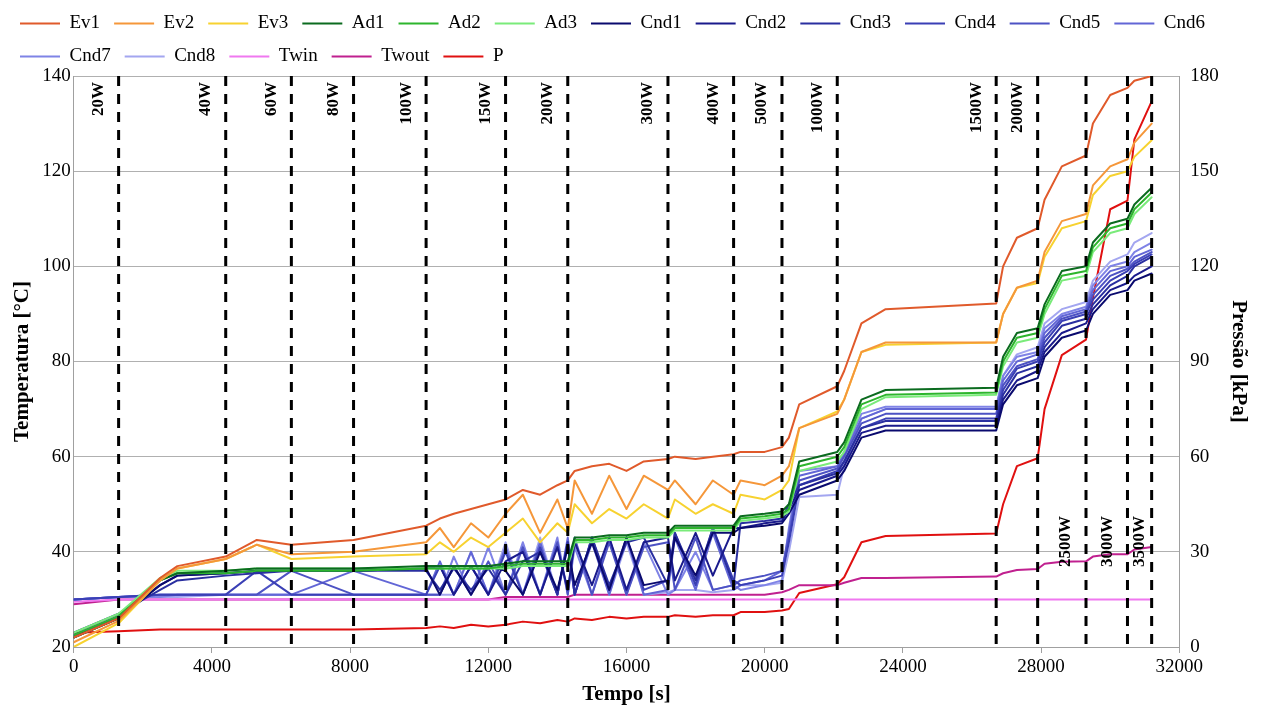 Image resolution: width=1261 pixels, height=711 pixels. I want to click on y-tick-label: 140, so click(56, 74).